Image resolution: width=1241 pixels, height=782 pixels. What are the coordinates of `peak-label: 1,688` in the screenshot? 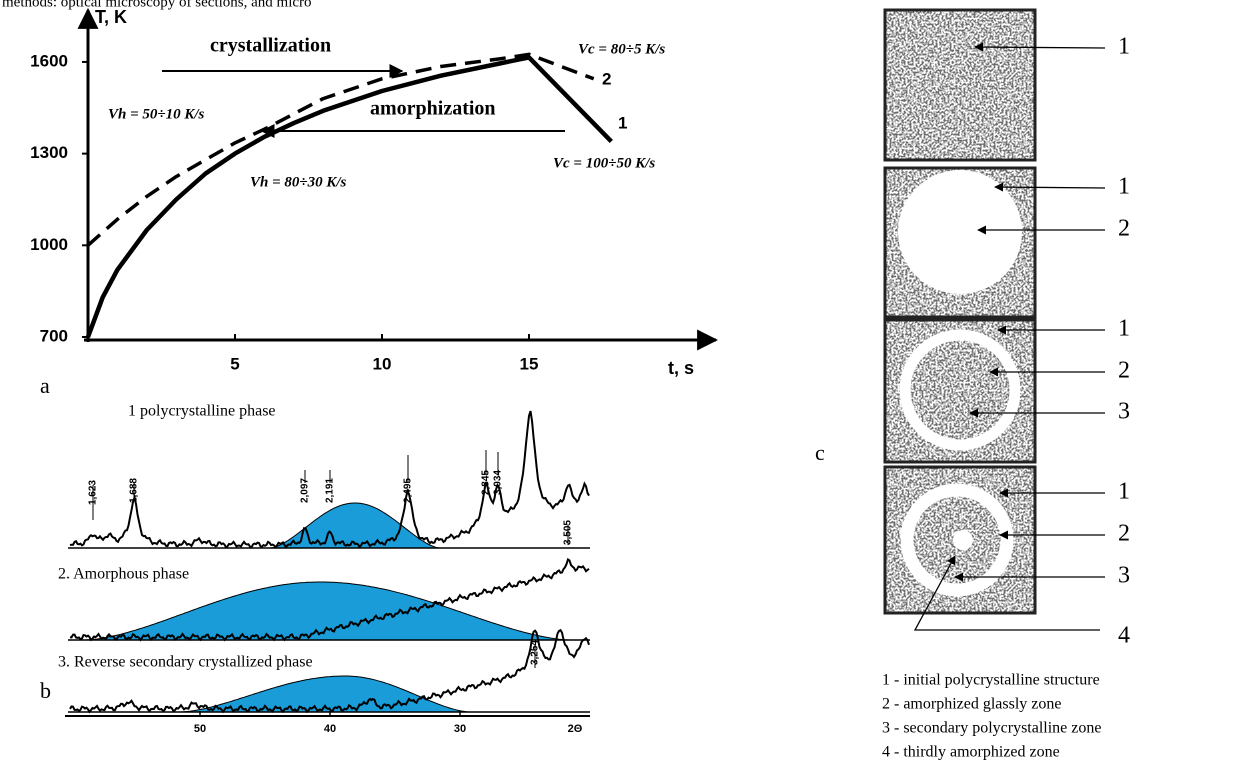 It's located at (134, 490).